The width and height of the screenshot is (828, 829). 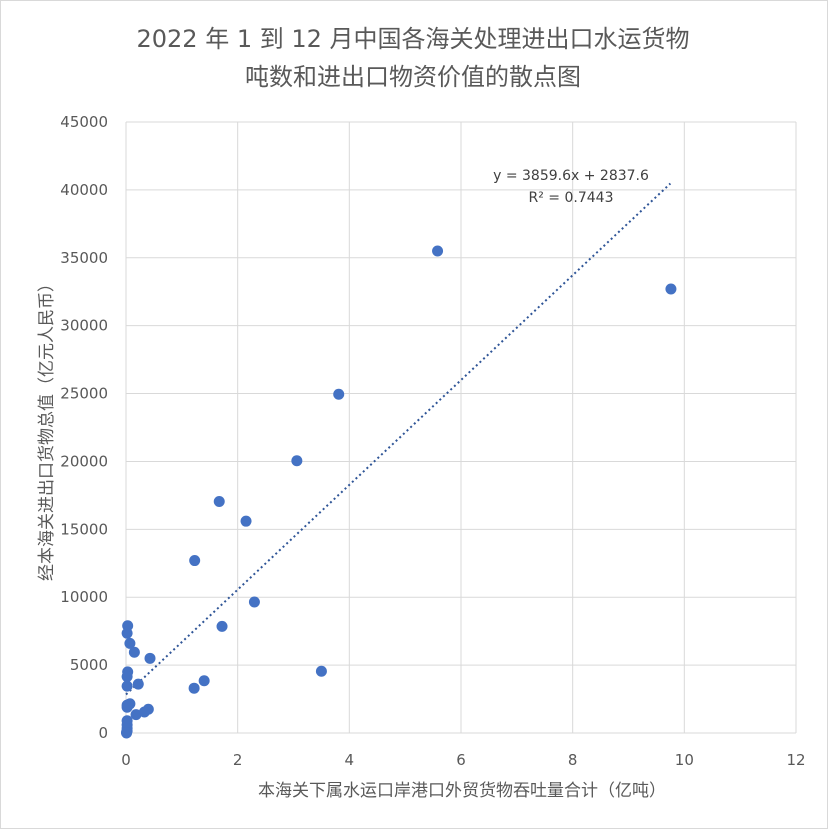 What do you see at coordinates (795, 760) in the screenshot?
I see `x-tick-label: 12` at bounding box center [795, 760].